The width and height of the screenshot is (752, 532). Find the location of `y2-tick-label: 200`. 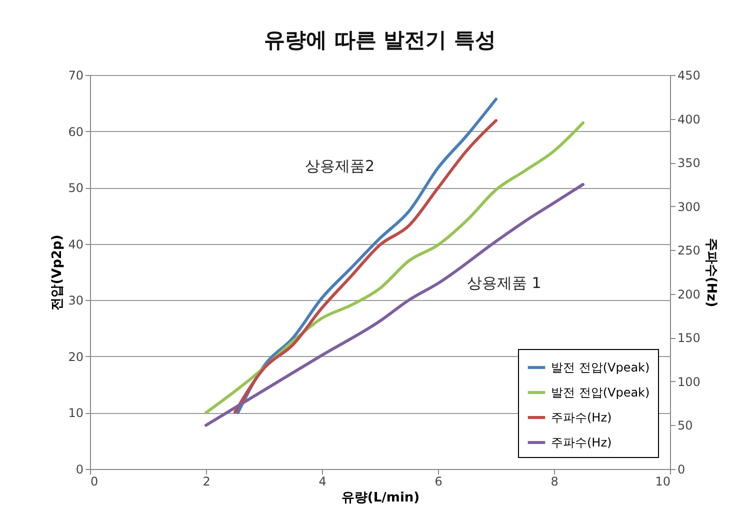

y2-tick-label: 200 is located at coordinates (689, 294).